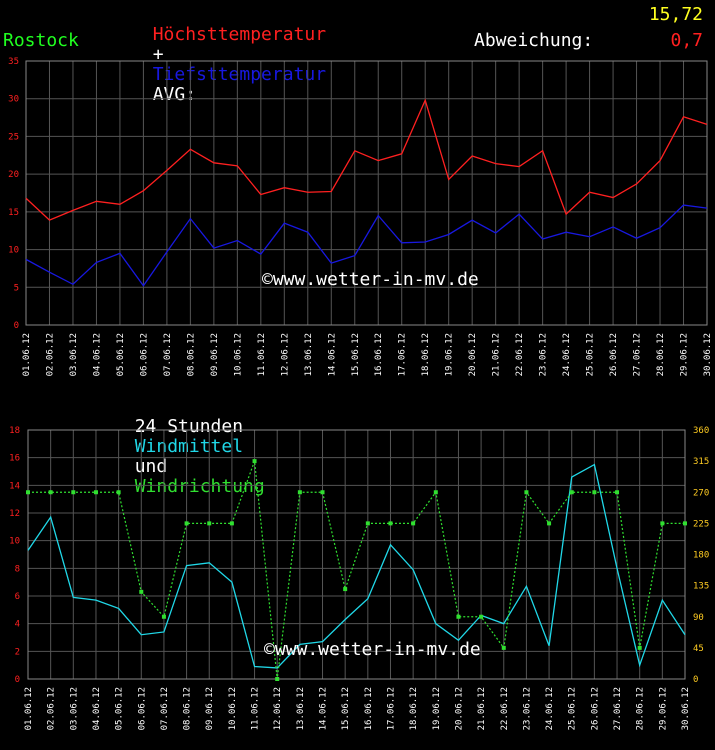 This screenshot has width=715, height=750. I want to click on chart-title-line: Höchsttemperatur + Tiefsttemperatur AVG:, so click(228, 55).